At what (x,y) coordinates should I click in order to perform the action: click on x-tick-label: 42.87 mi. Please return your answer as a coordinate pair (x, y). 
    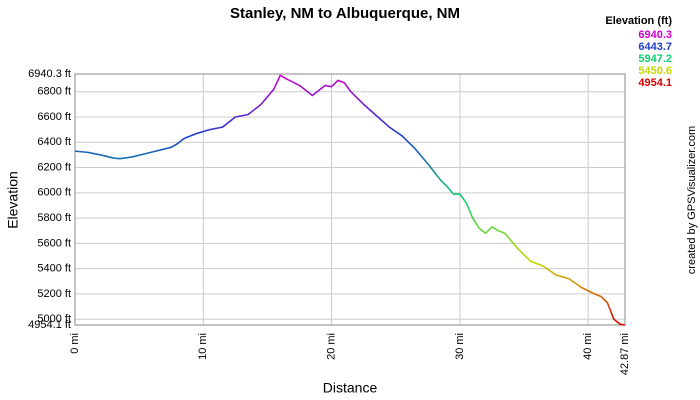
    Looking at the image, I should click on (625, 354).